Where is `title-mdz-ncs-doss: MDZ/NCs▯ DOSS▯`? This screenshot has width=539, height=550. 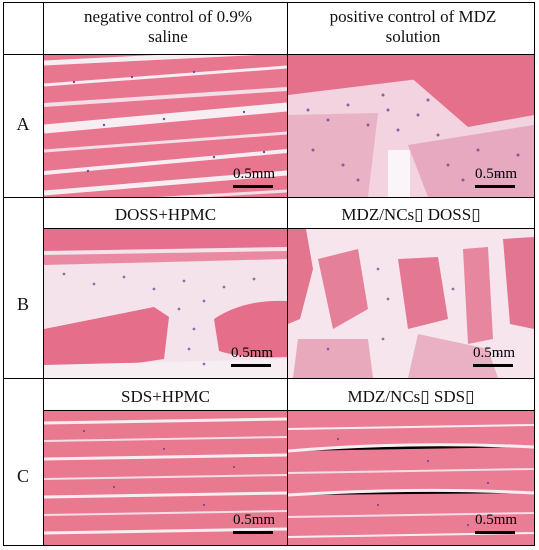 title-mdz-ncs-doss: MDZ/NCs▯ DOSS▯ is located at coordinates (411, 214).